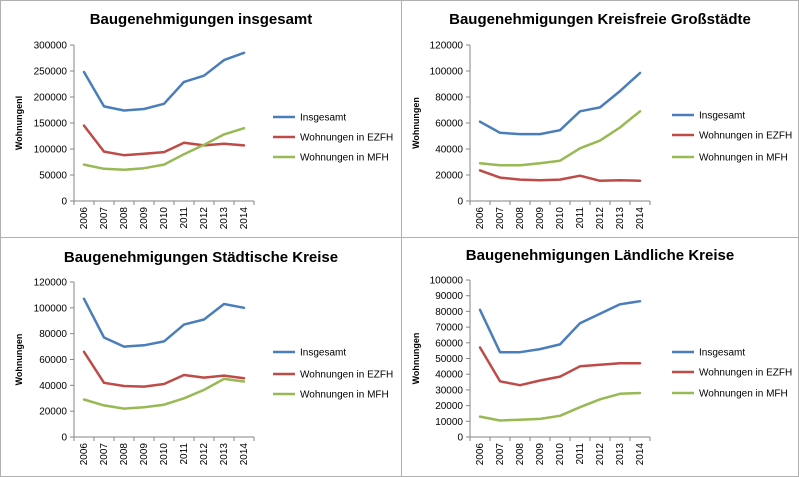 The image size is (799, 477). I want to click on chart-title: Baugenehmigungen Ländliche Kreise, so click(600, 255).